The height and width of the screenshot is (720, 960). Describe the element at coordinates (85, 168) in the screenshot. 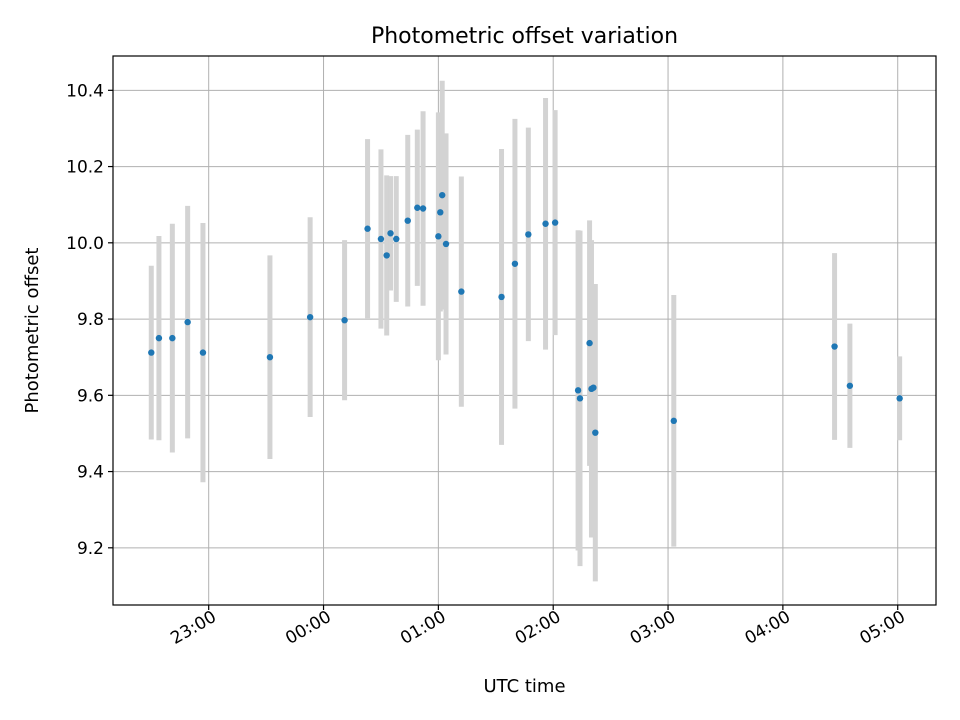

I see `y-tick-label: 10.2` at that location.